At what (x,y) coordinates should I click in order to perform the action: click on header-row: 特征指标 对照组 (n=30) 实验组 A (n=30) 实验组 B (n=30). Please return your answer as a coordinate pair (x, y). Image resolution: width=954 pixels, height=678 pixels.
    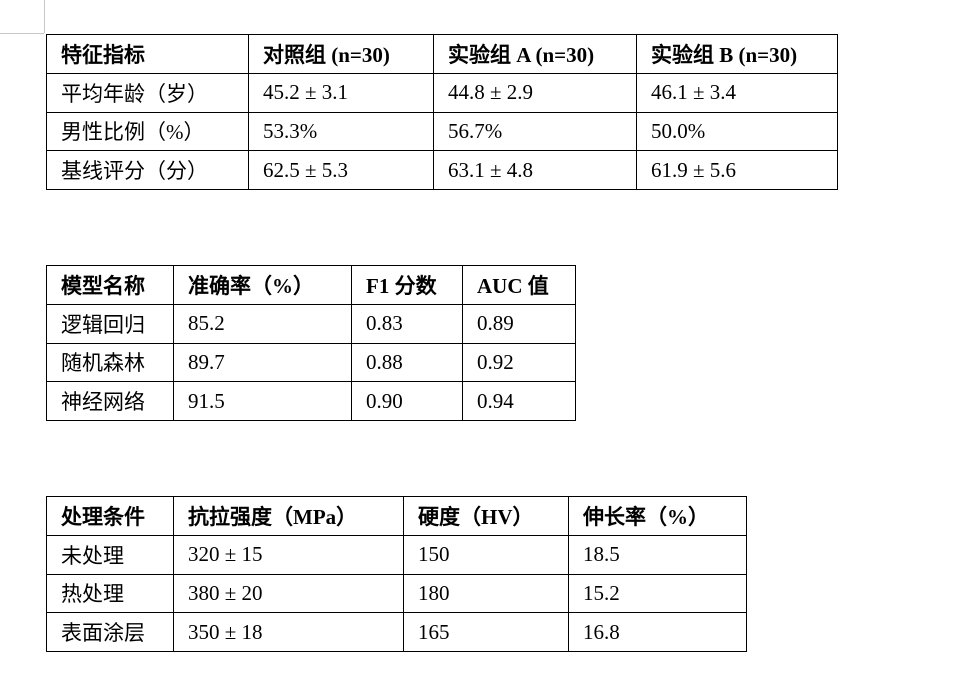
    Looking at the image, I should click on (442, 54).